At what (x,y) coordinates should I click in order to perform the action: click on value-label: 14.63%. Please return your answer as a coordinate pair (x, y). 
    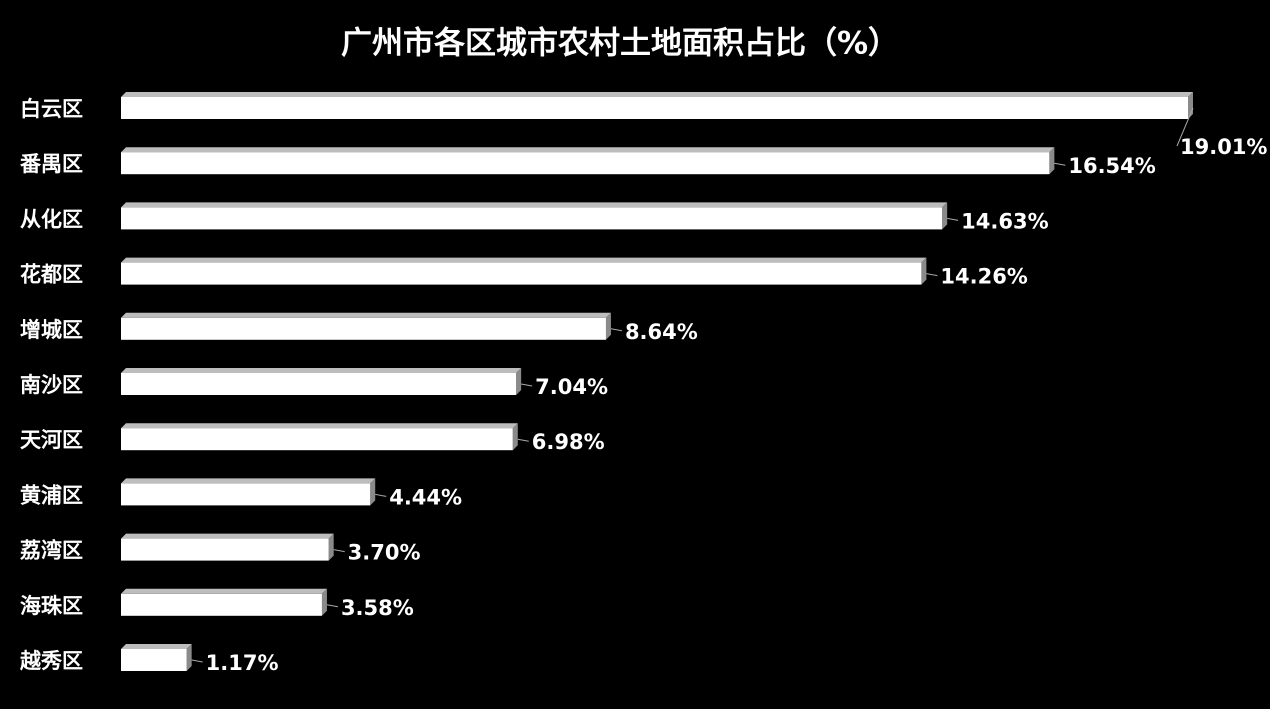
    Looking at the image, I should click on (1004, 221).